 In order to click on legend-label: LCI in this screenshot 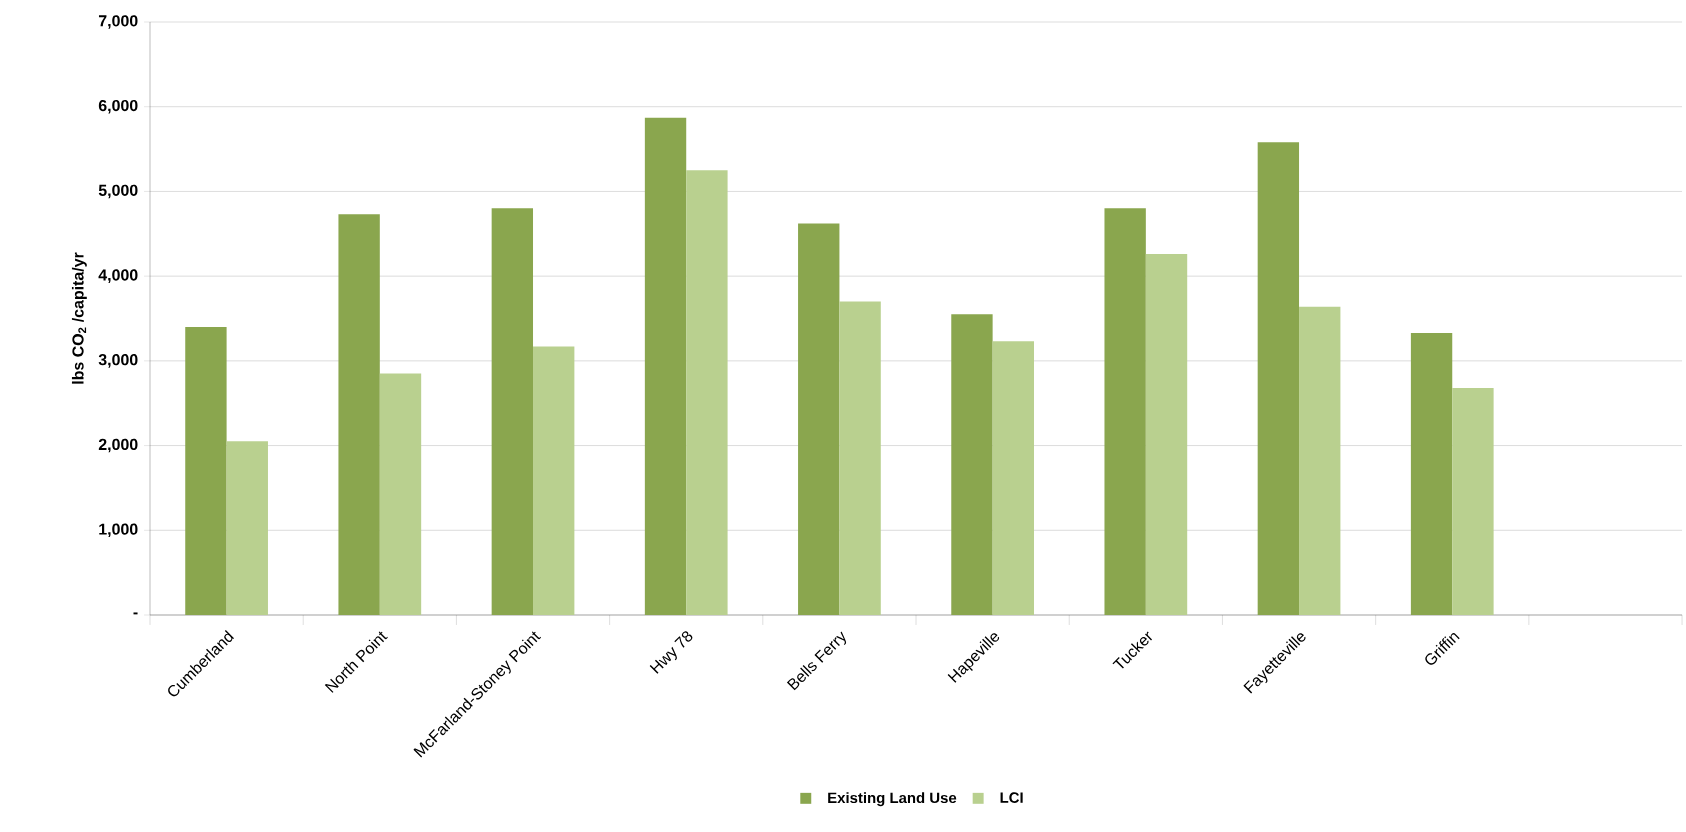, I will do `click(1011, 797)`.